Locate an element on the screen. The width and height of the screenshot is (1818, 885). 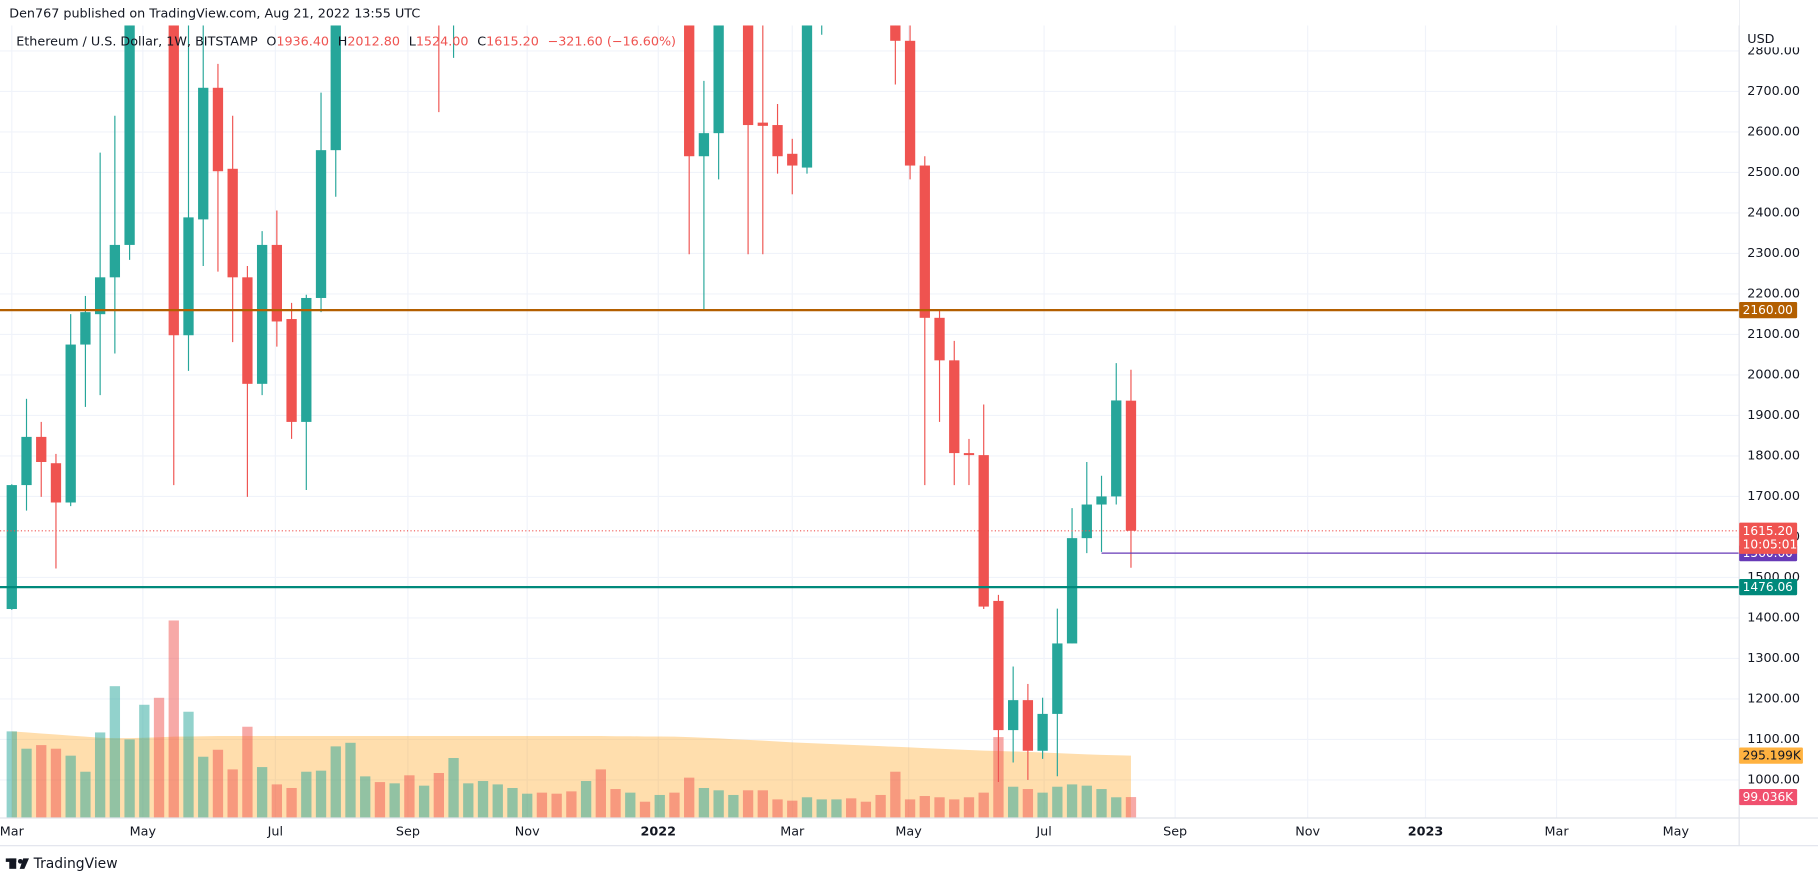
countdown-label: 10:05:01 is located at coordinates (1770, 545).